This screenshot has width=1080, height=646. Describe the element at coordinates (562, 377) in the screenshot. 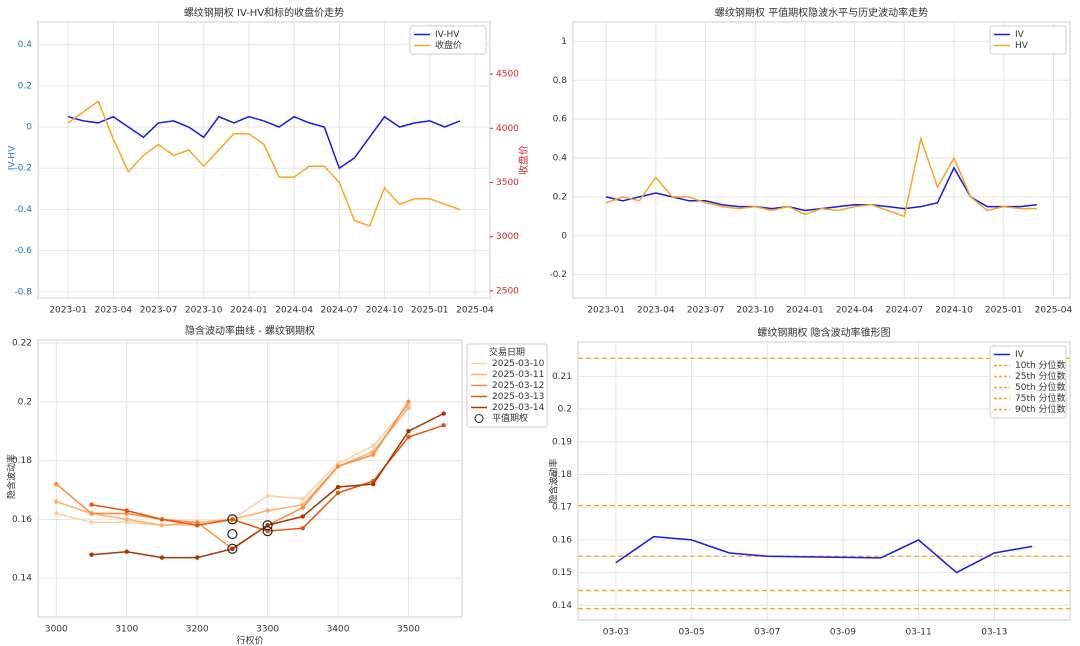

I see `y-tick-label: 0.21` at that location.